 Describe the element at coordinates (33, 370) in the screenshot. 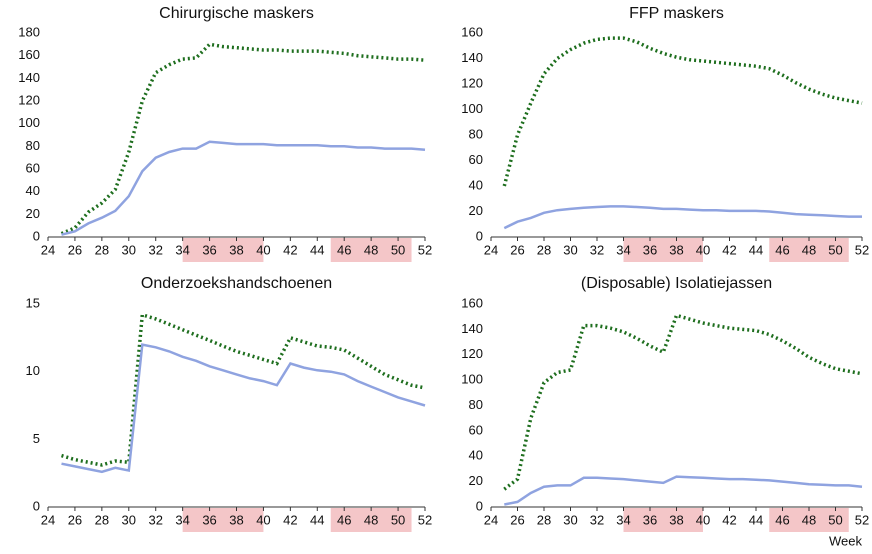

I see `y-tick-label: 10` at that location.